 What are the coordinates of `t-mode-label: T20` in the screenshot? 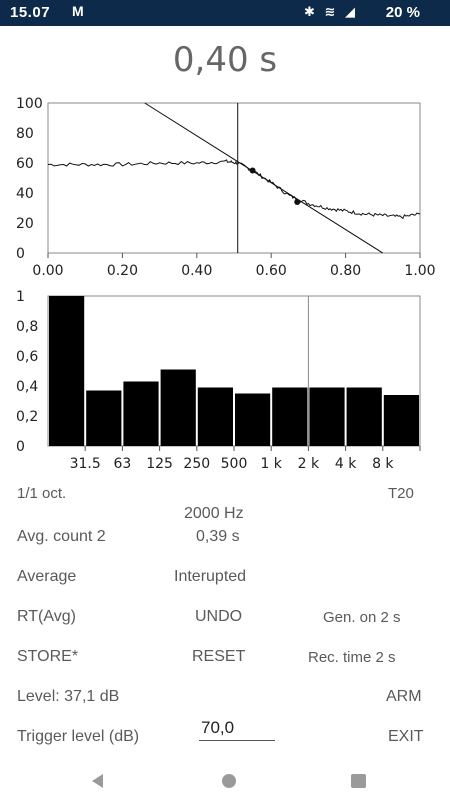 It's located at (401, 493).